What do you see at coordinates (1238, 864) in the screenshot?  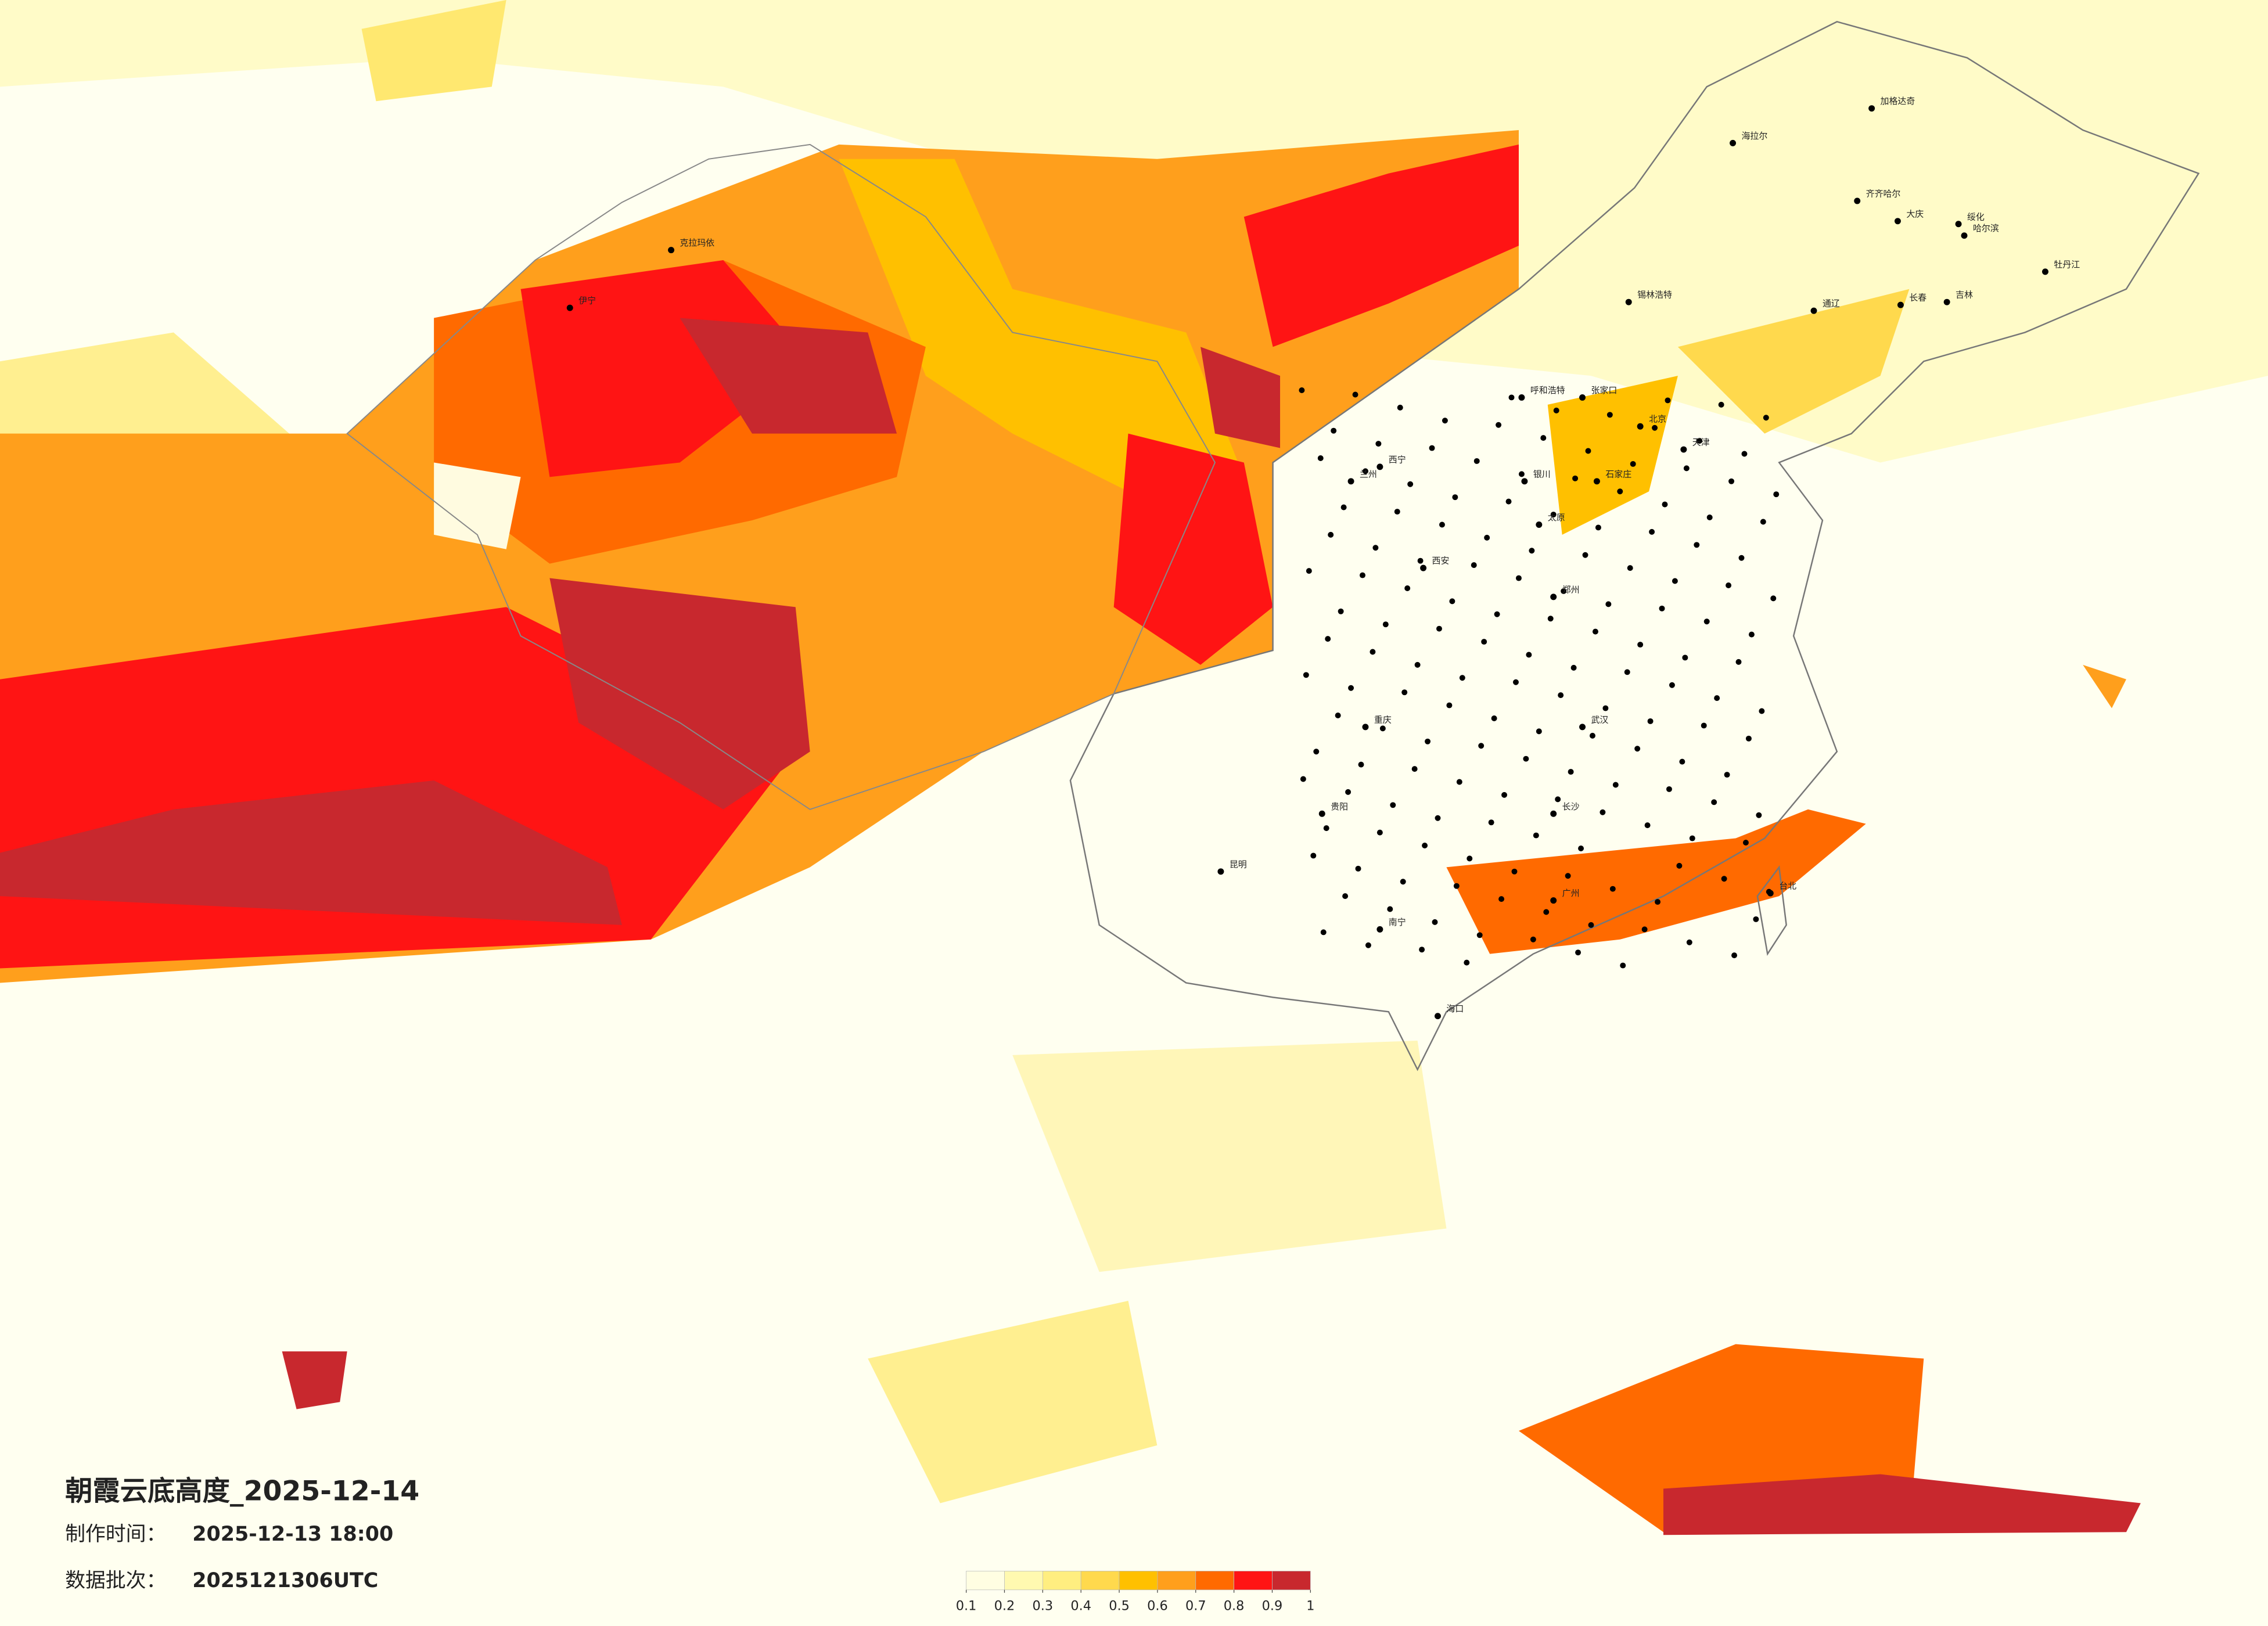 I see `city-label: 昆明` at bounding box center [1238, 864].